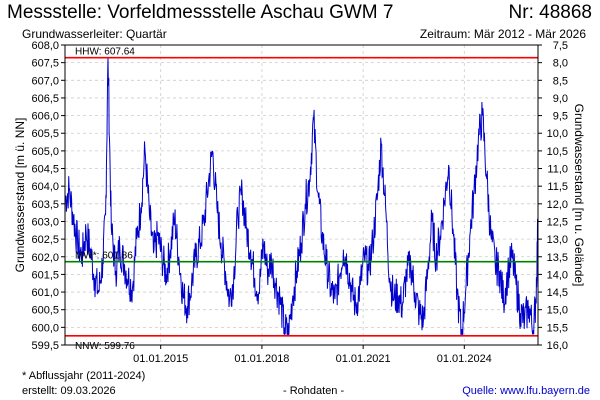 This screenshot has width=600, height=400. What do you see at coordinates (45, 170) in the screenshot?
I see `y-tick-label: 604,5` at bounding box center [45, 170].